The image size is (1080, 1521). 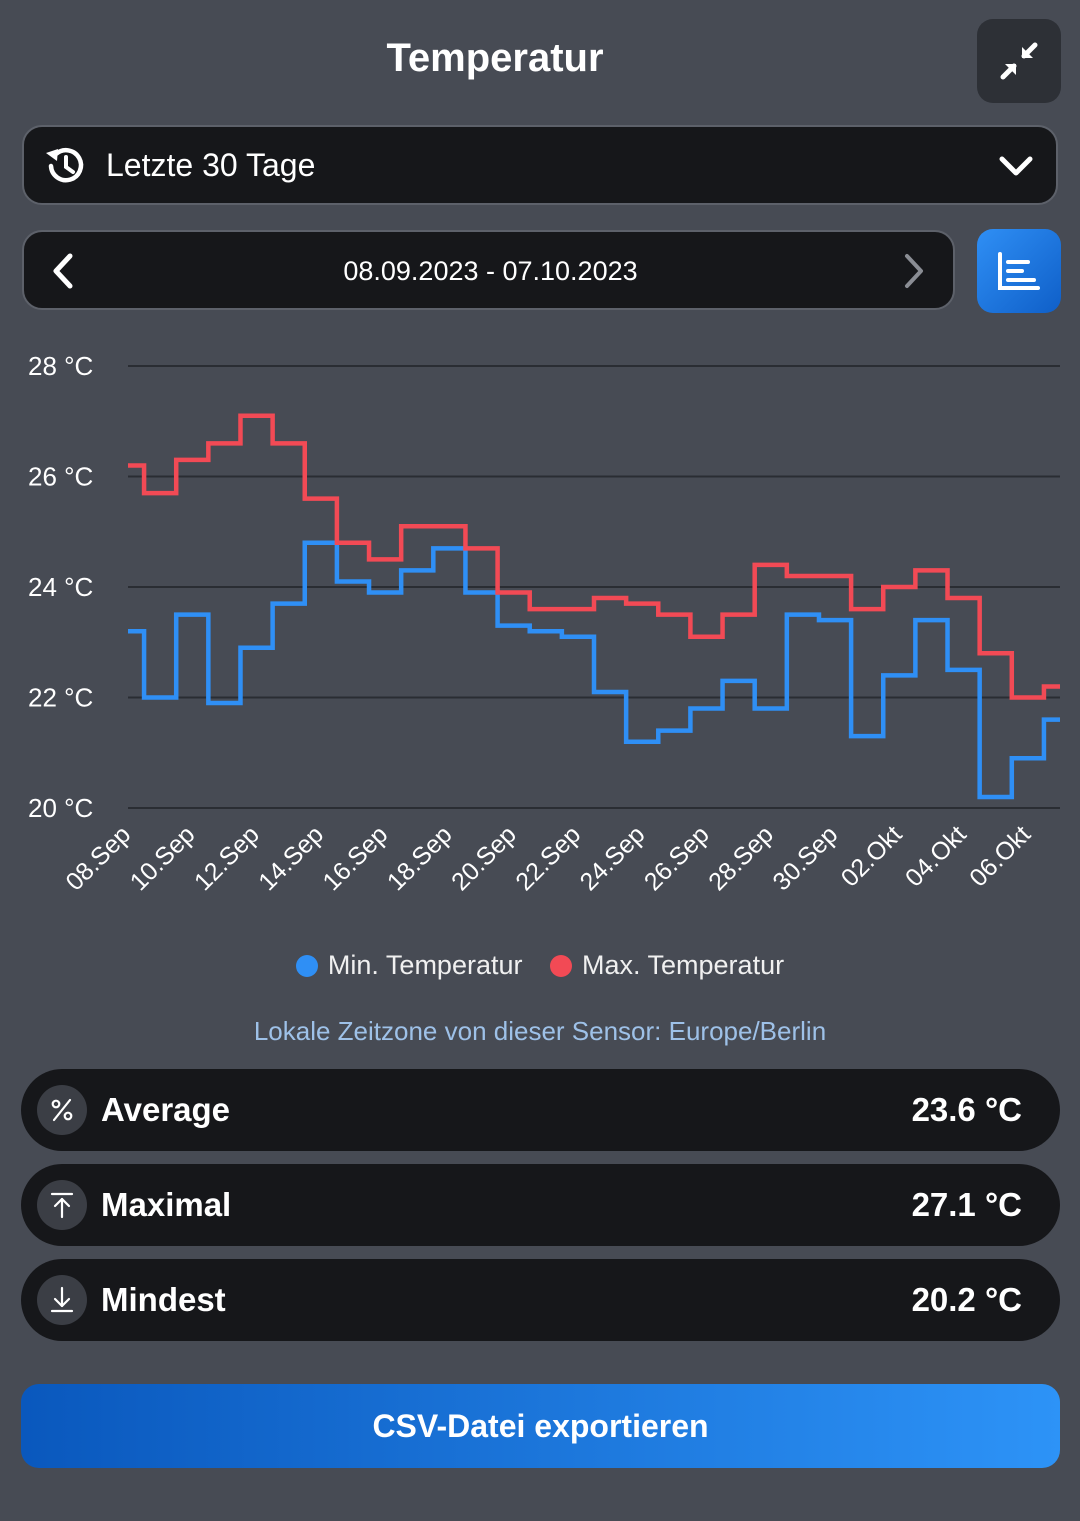 What do you see at coordinates (548, 858) in the screenshot?
I see `x-tick-label: 22.Sep` at bounding box center [548, 858].